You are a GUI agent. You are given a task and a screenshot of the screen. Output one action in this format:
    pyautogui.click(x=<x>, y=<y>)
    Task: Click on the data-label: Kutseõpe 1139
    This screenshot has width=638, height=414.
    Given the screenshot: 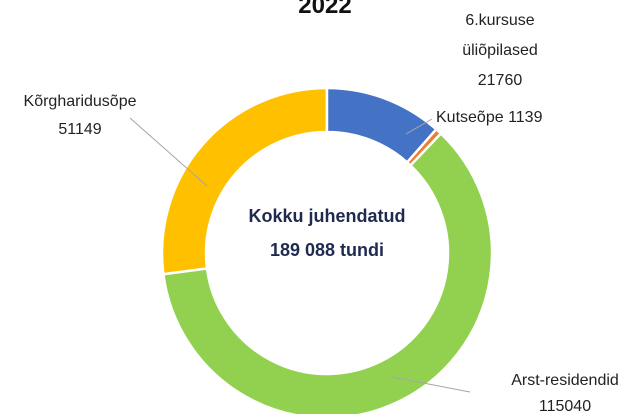 What is the action you would take?
    pyautogui.click(x=489, y=118)
    